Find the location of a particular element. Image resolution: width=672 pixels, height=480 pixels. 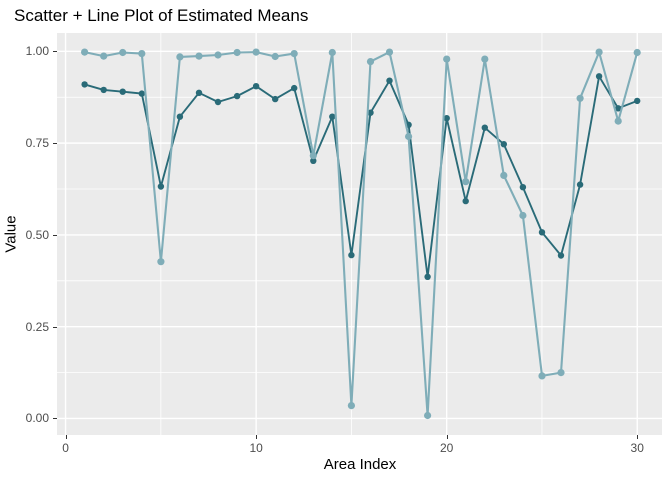

y-tick-label: 0.75 is located at coordinates (37, 143).